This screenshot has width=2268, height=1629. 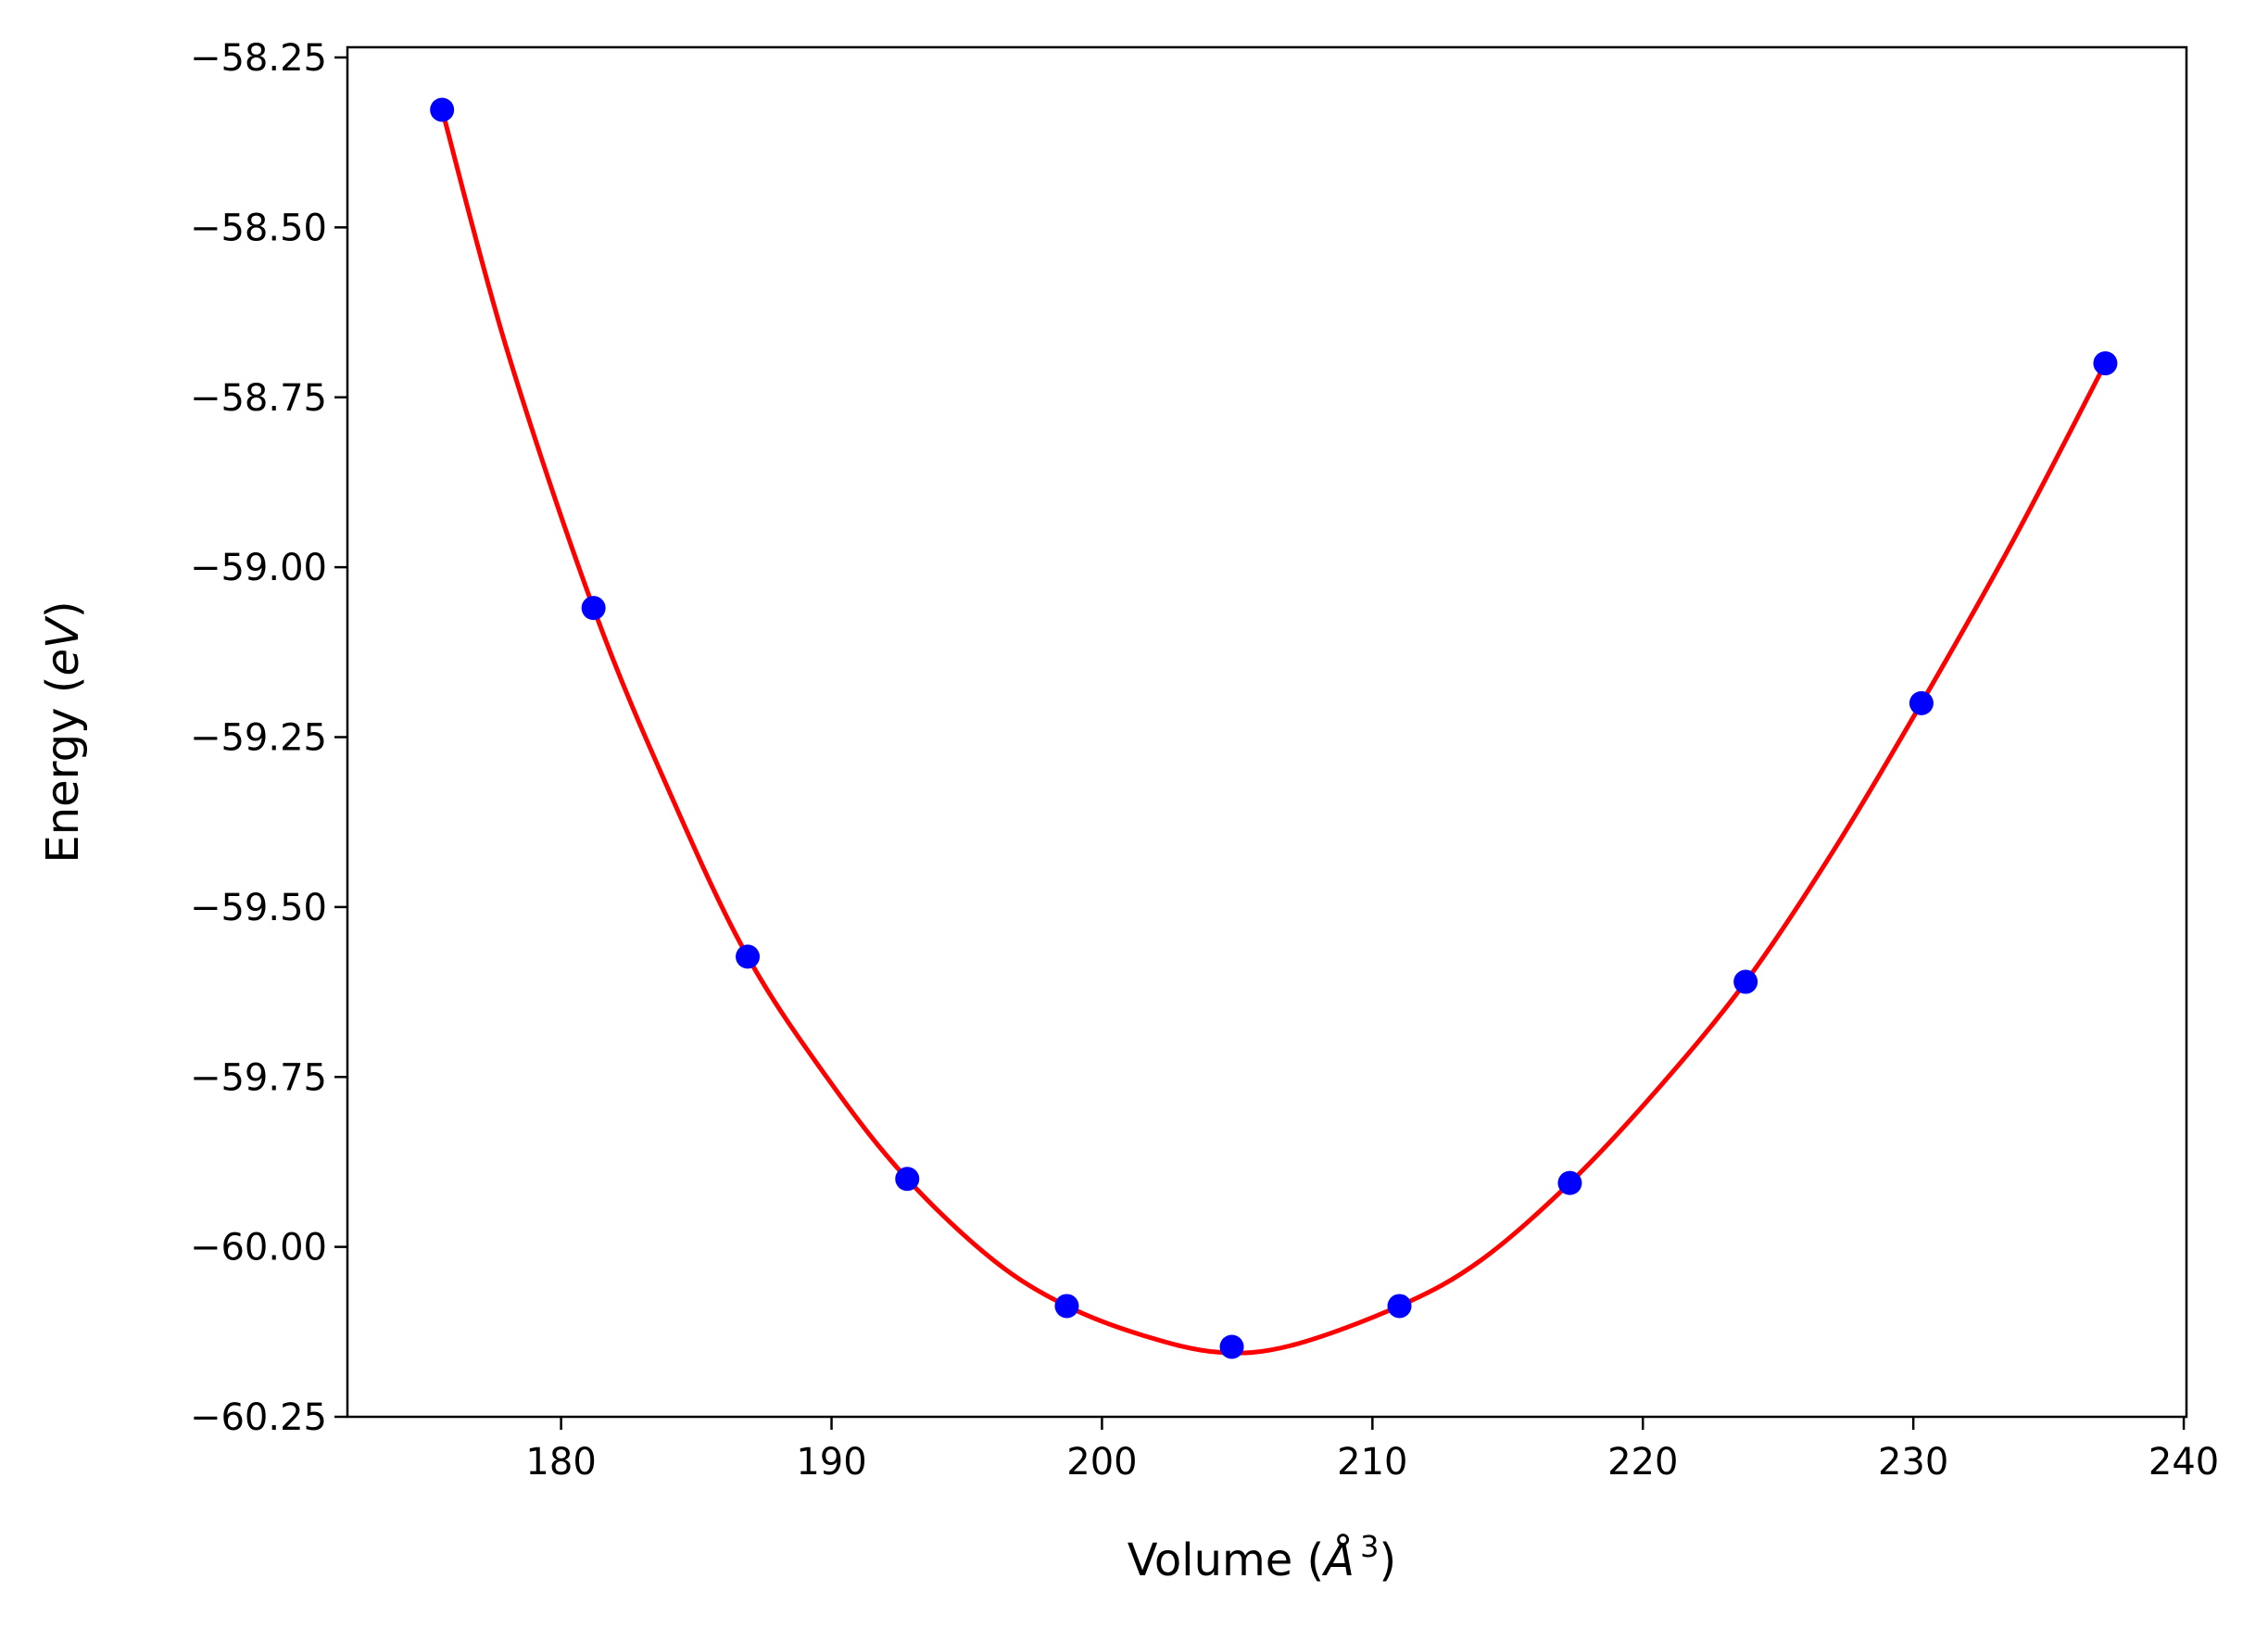 I want to click on y-axis-title-lead: Energy (, so click(x=63, y=770).